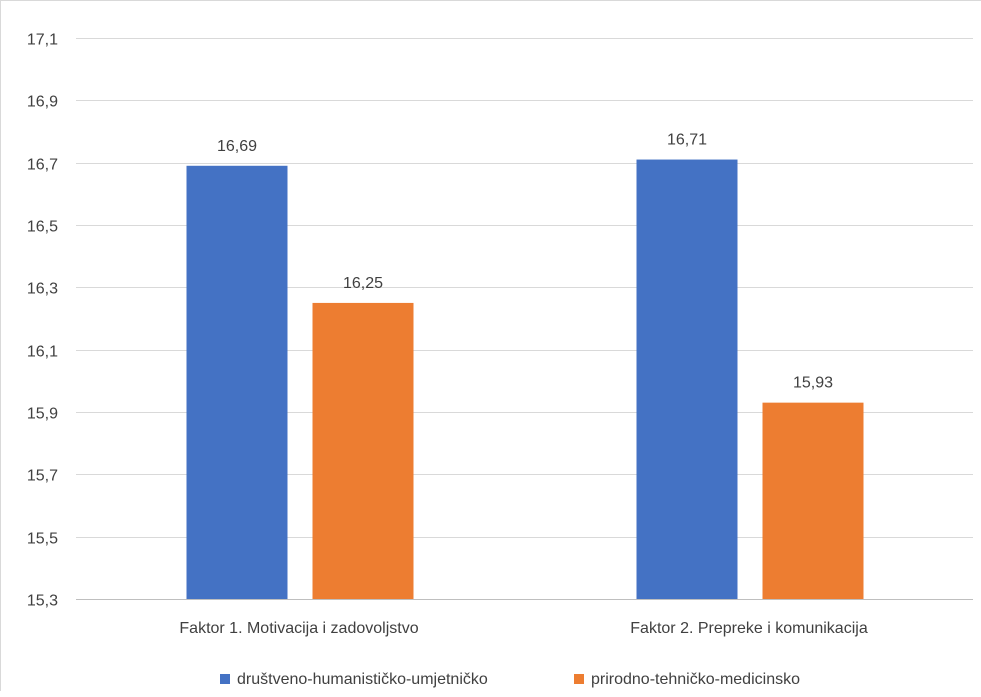 This screenshot has height=697, width=981. I want to click on y-tick-label: 16,3, so click(42, 289).